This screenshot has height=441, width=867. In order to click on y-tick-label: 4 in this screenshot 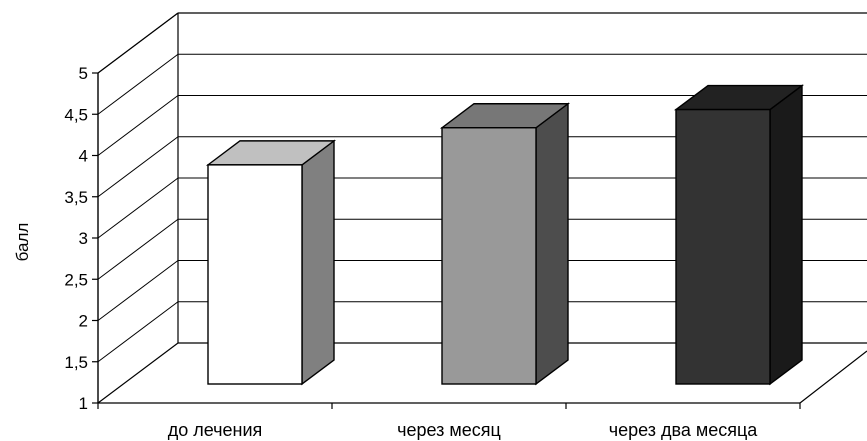, I will do `click(83, 156)`.